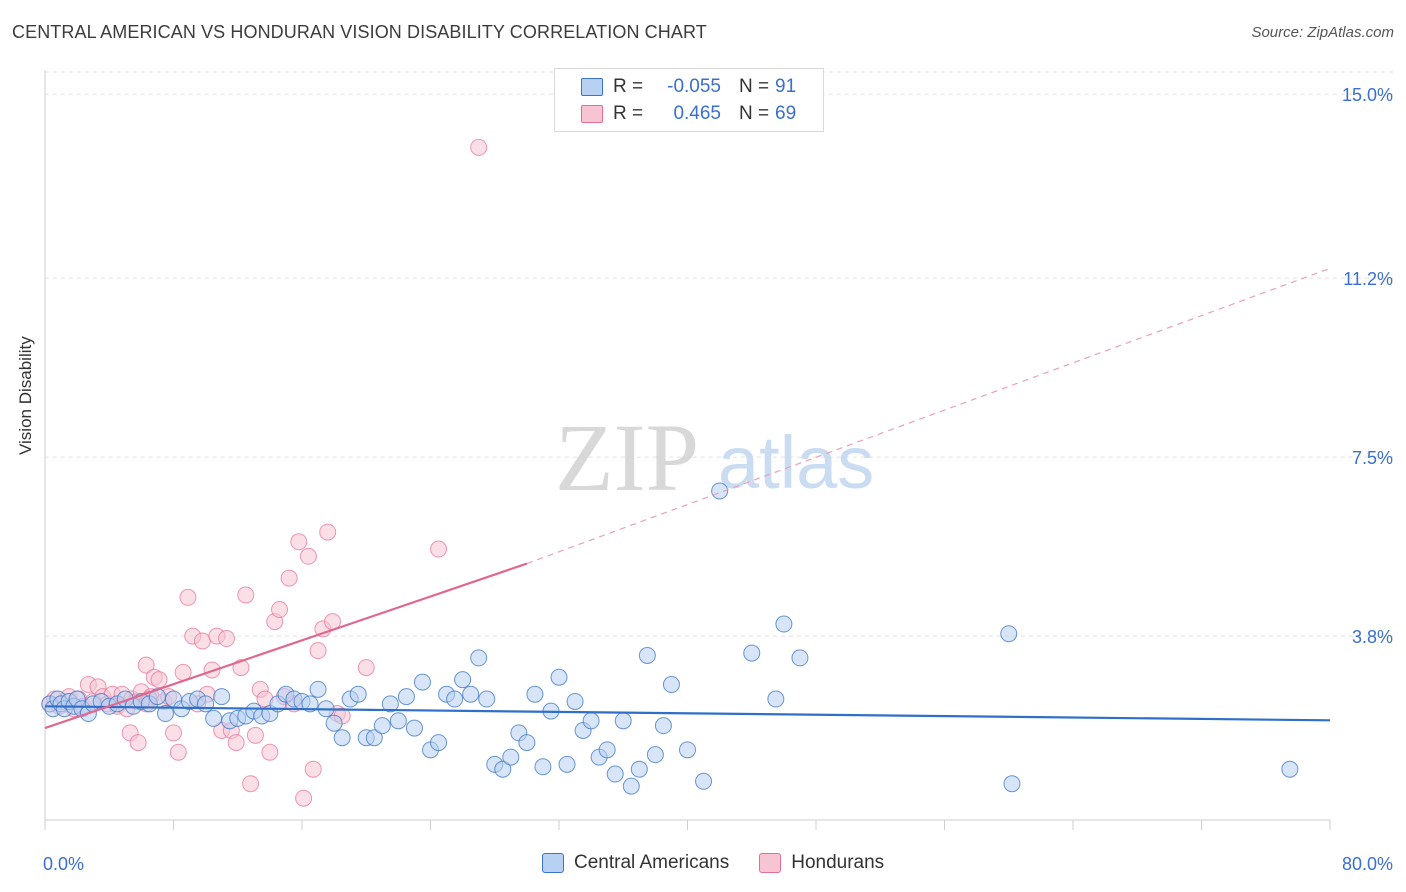 The height and width of the screenshot is (892, 1406). What do you see at coordinates (796, 462) in the screenshot?
I see `watermark-atlas: atlas` at bounding box center [796, 462].